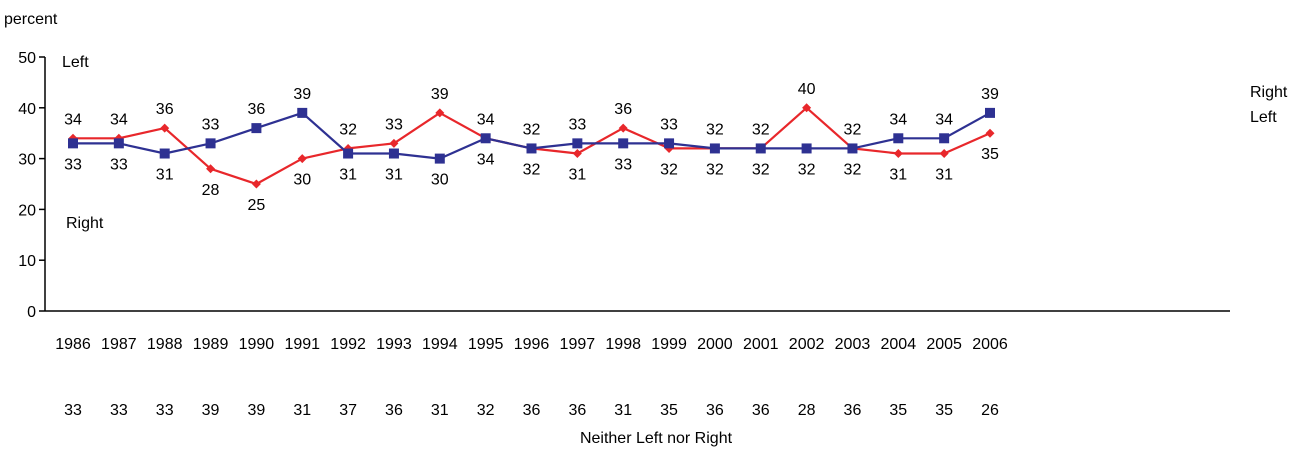 The height and width of the screenshot is (454, 1311). What do you see at coordinates (27, 58) in the screenshot?
I see `y-tick-label: 50` at bounding box center [27, 58].